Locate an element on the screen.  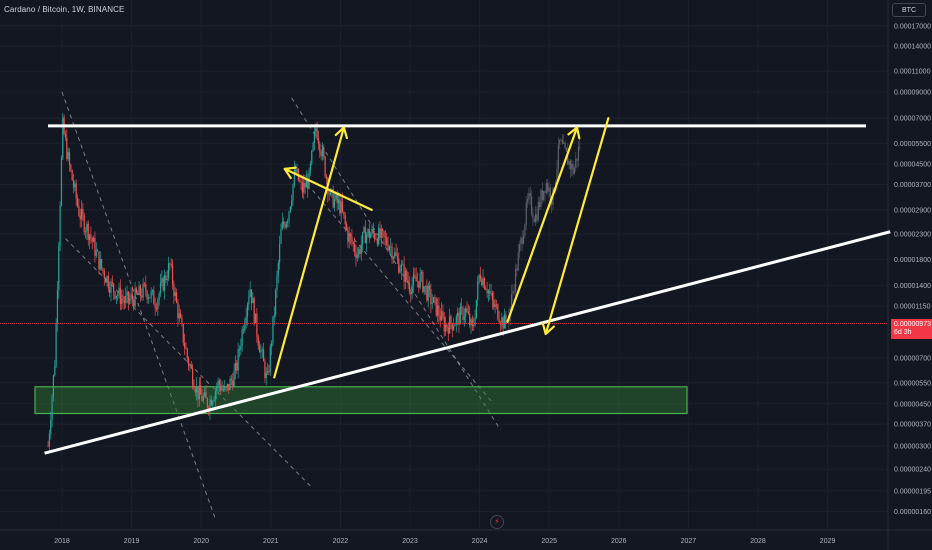
lightning-icon: ⚡ is located at coordinates (497, 522).